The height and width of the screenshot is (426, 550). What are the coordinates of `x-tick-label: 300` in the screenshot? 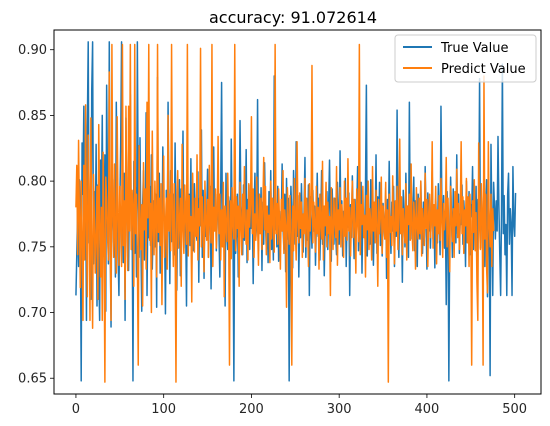 It's located at (339, 409).